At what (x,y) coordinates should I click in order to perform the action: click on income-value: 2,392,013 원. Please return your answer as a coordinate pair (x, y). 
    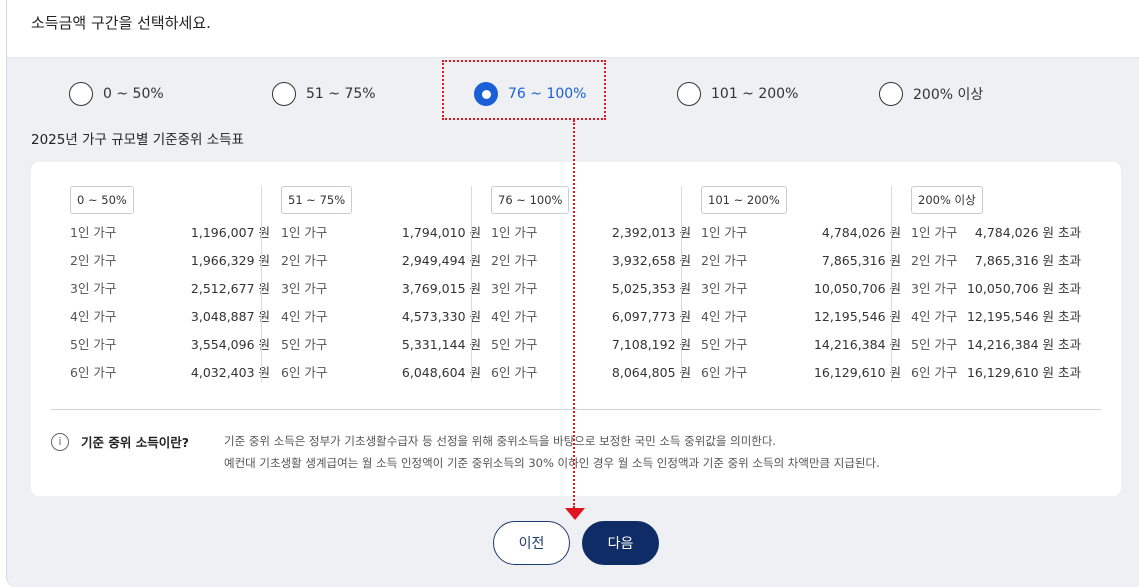
    Looking at the image, I should click on (651, 232).